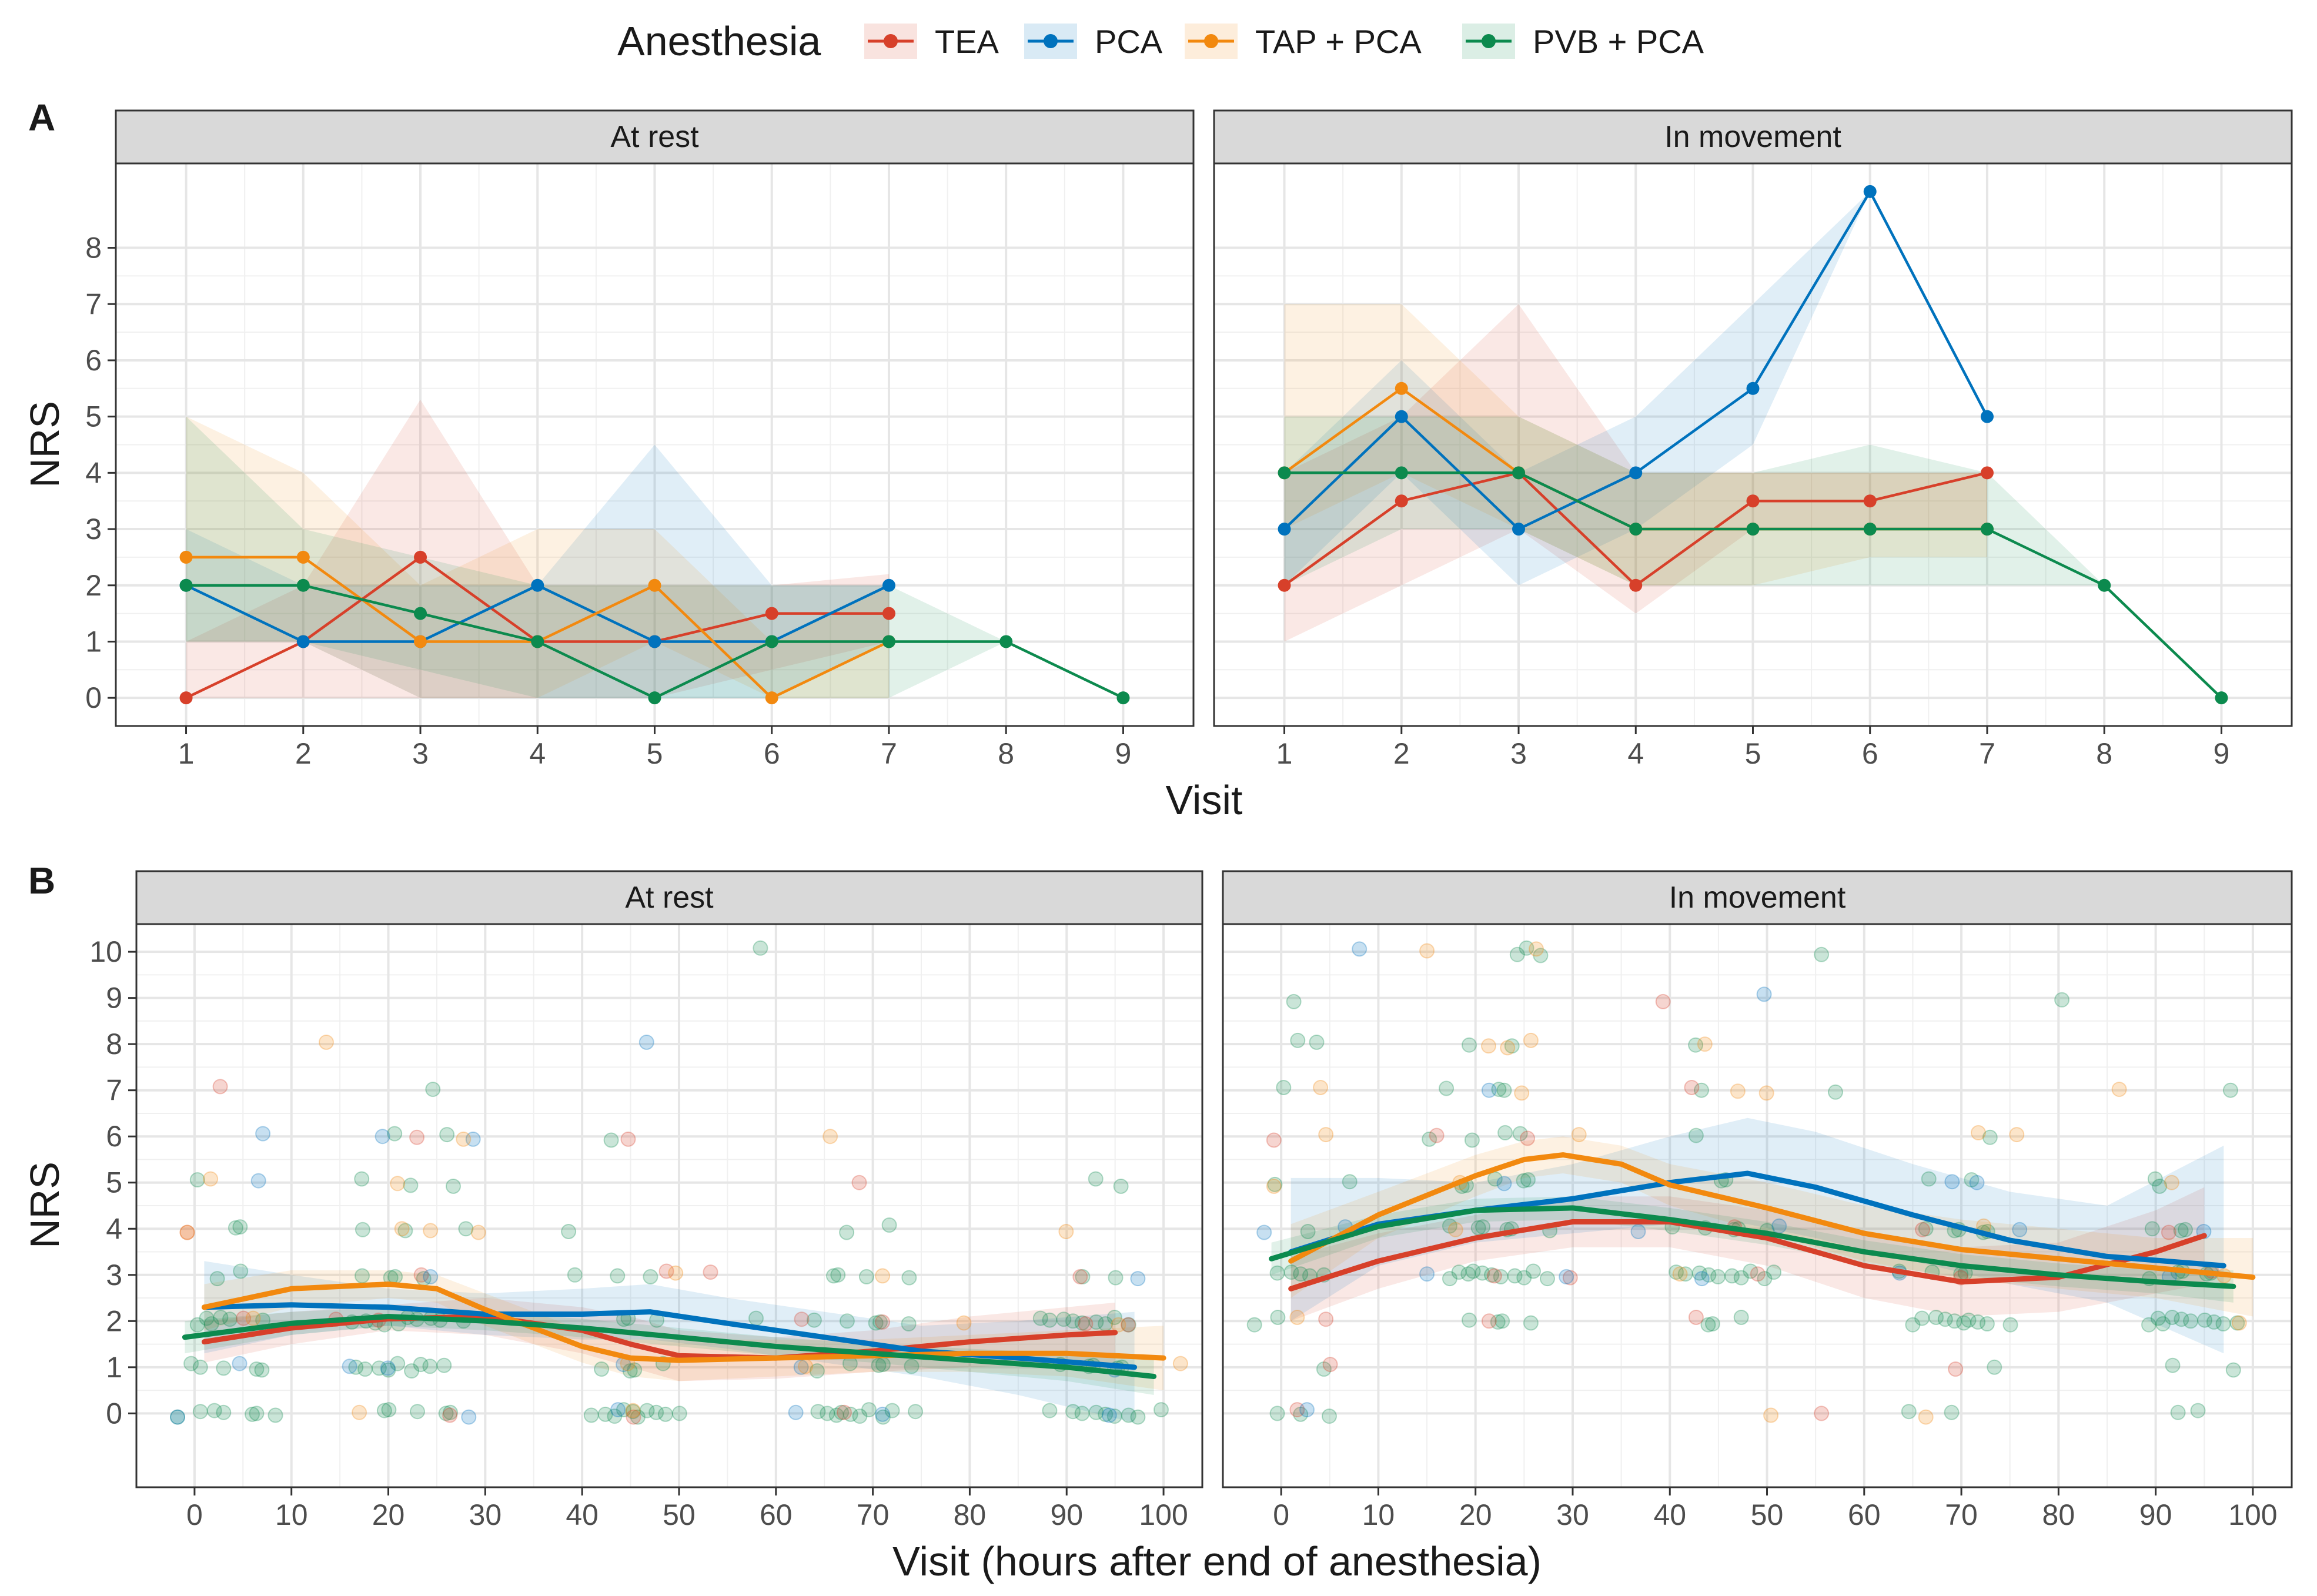 This screenshot has width=2317, height=1596. I want to click on y-tick-label: 8, so click(93, 248).